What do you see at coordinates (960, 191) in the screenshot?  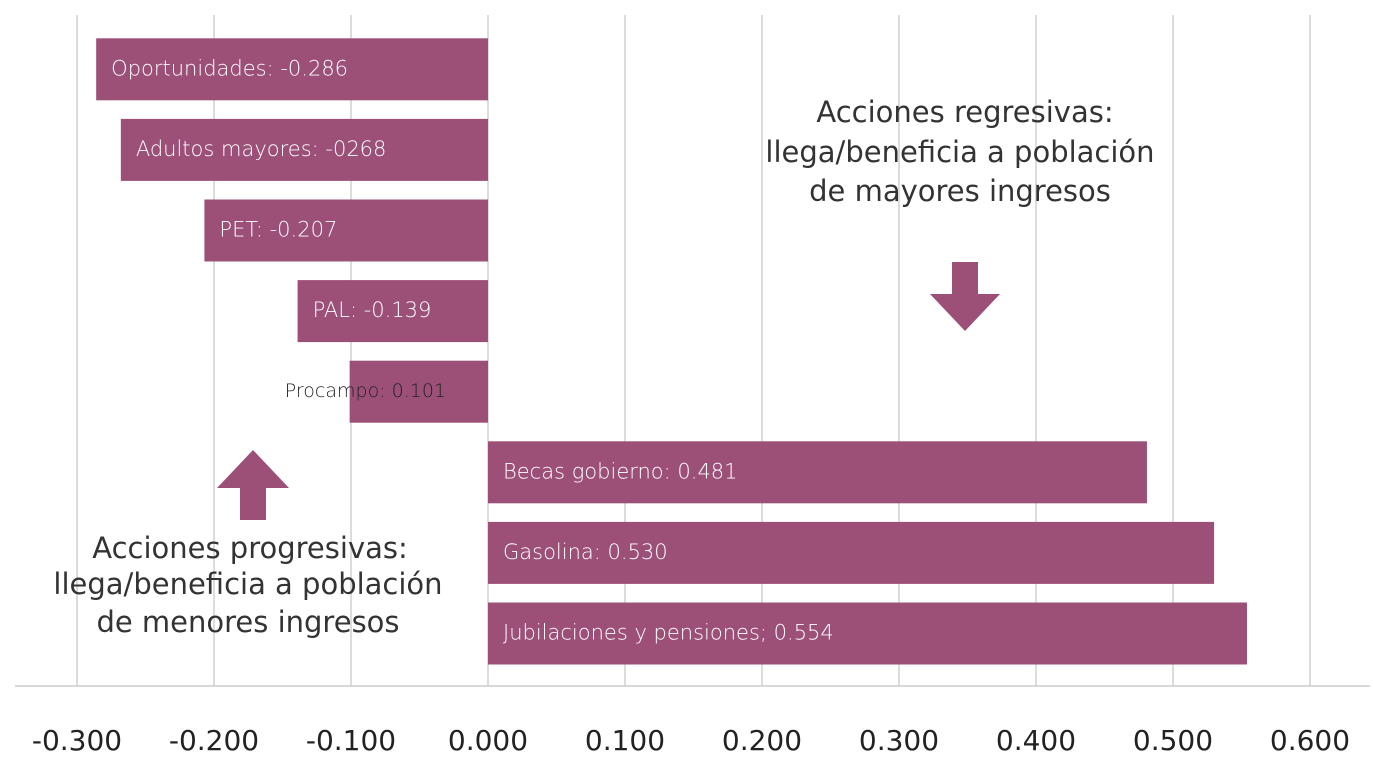 I see `annotation-line: de mayores ingresos` at bounding box center [960, 191].